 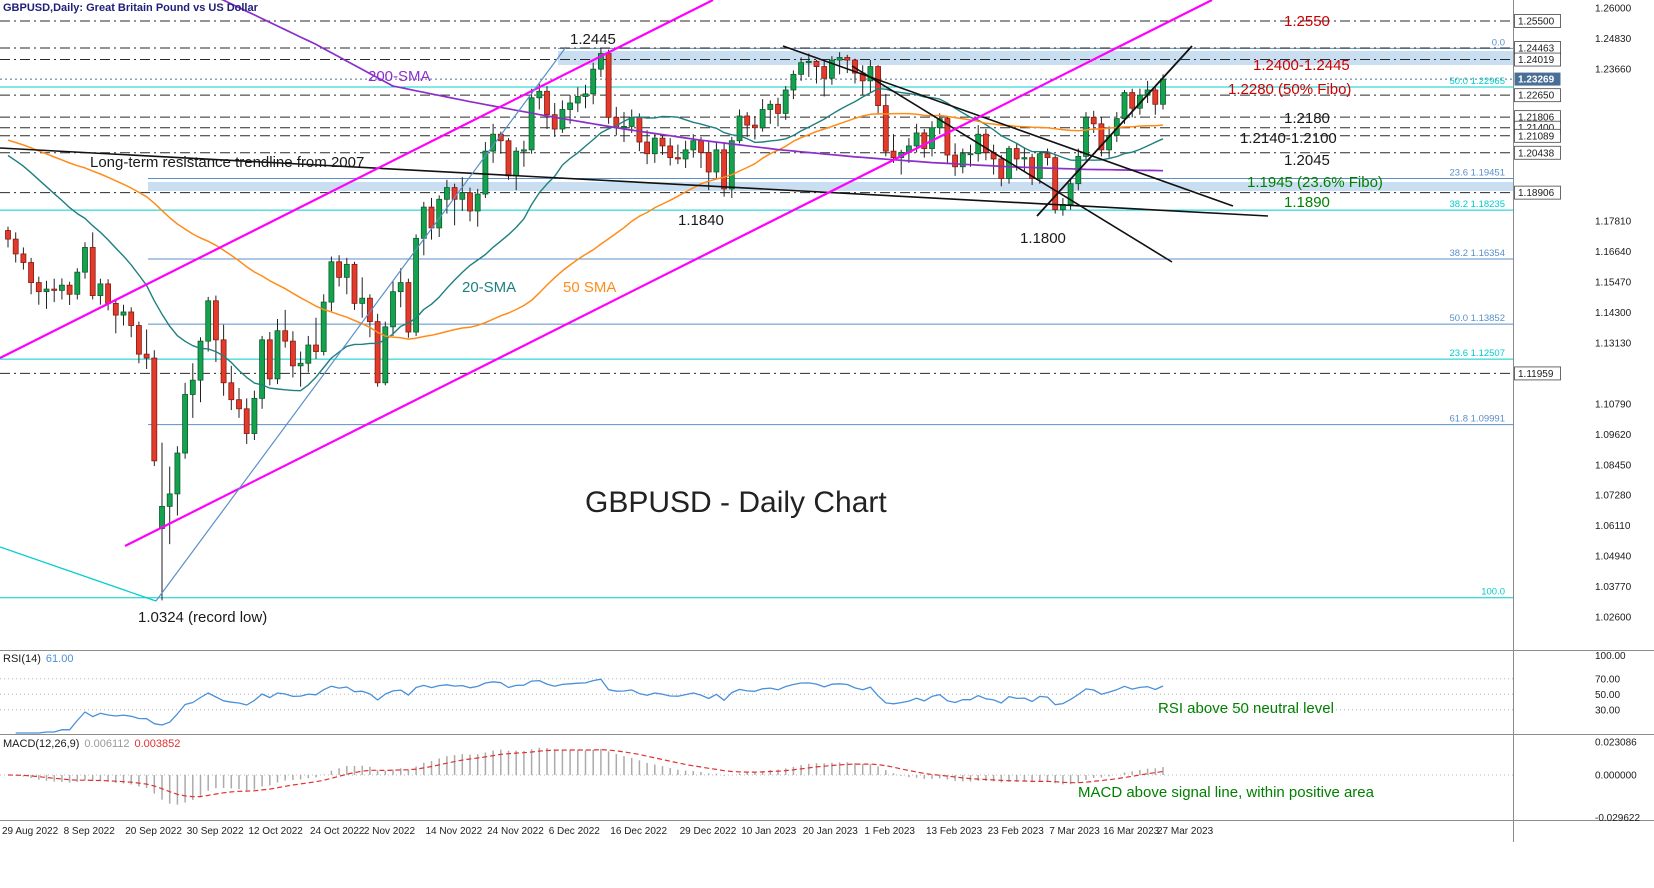 I want to click on sma-200-line, so click(x=692, y=86).